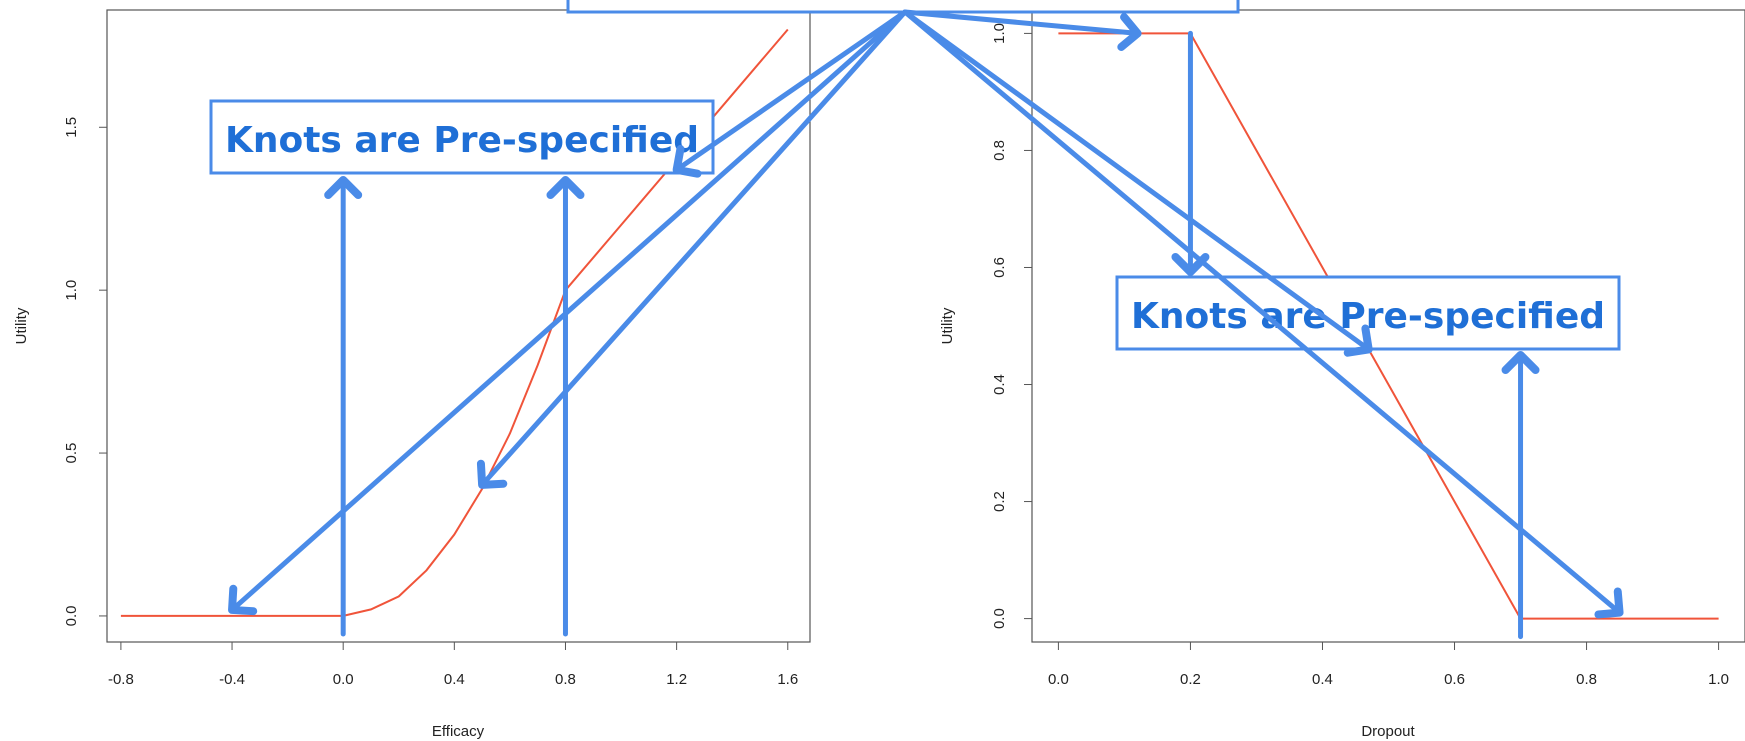  What do you see at coordinates (462, 140) in the screenshot?
I see `knot-label-left: Knots are Pre-specified` at bounding box center [462, 140].